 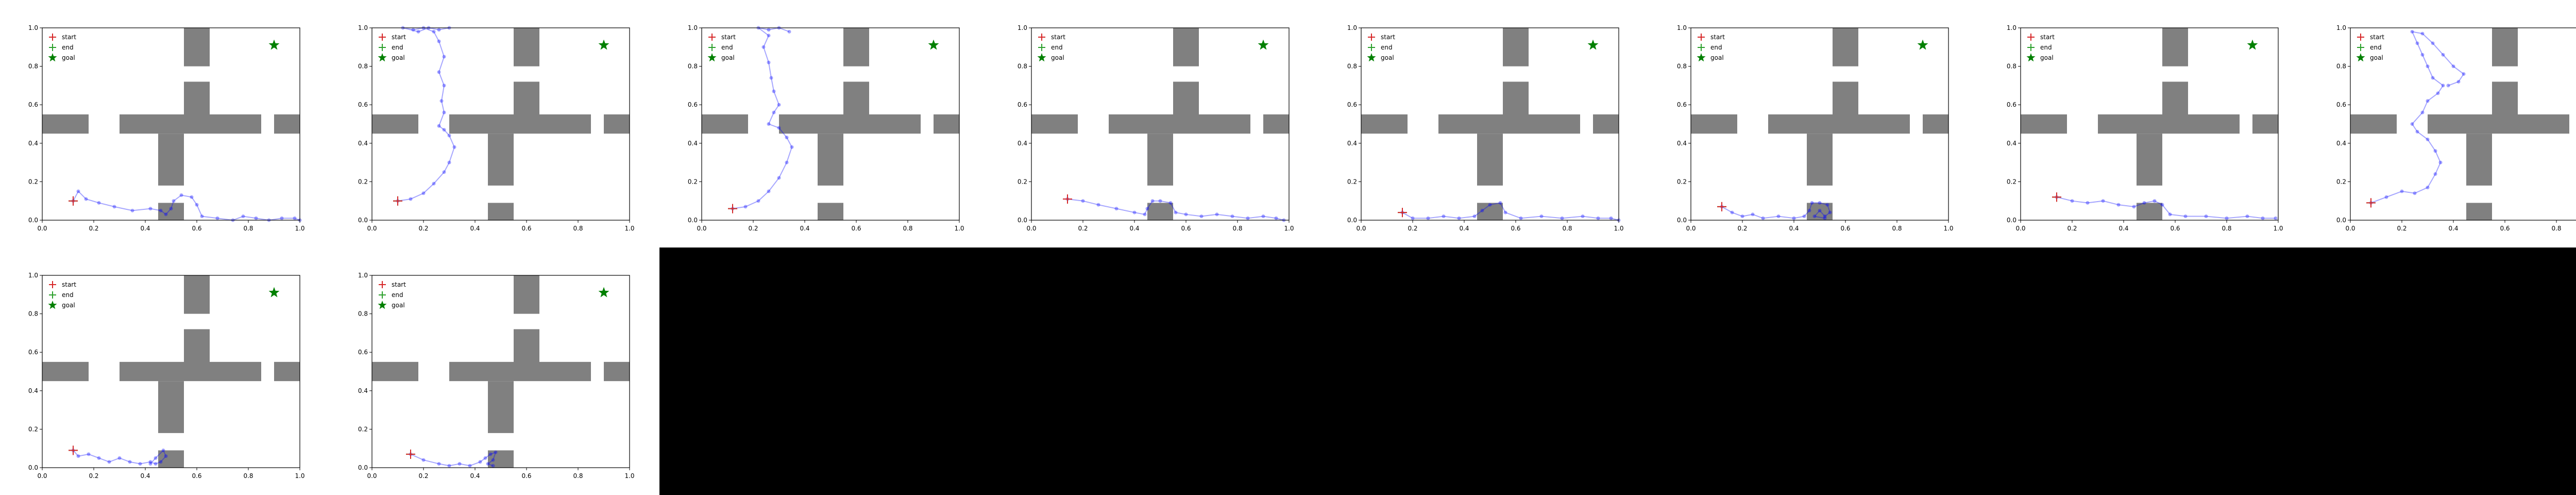 What do you see at coordinates (603, 292) in the screenshot?
I see `goal-marker` at bounding box center [603, 292].